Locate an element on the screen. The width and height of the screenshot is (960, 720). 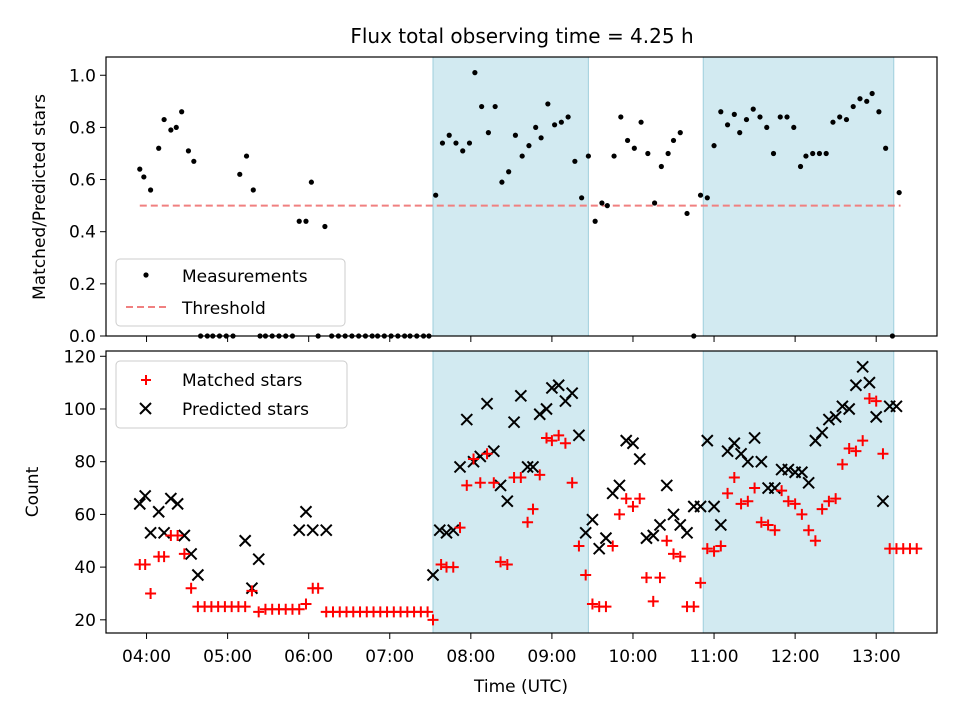
legend-matched-marker is located at coordinates (146, 380).